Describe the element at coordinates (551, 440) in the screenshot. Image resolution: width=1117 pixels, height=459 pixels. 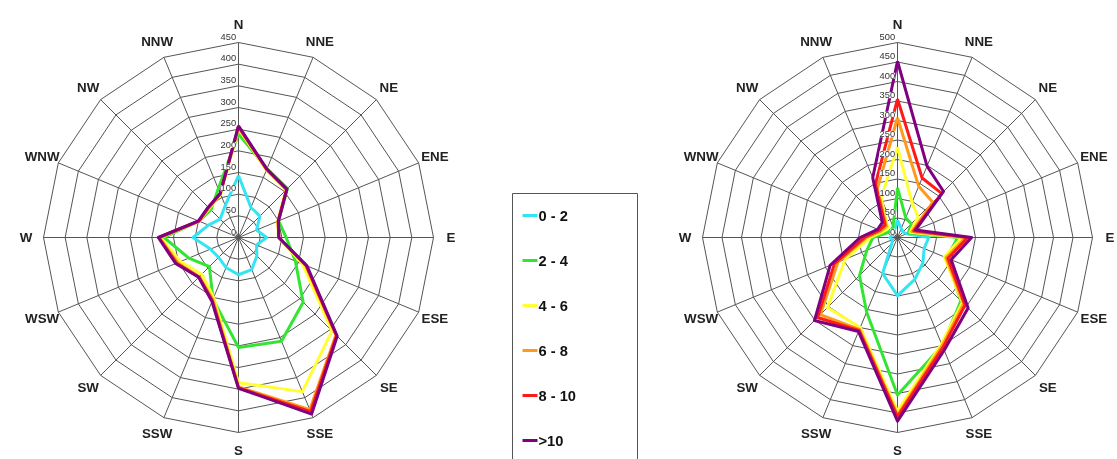
I see `legend-label: >10` at that location.